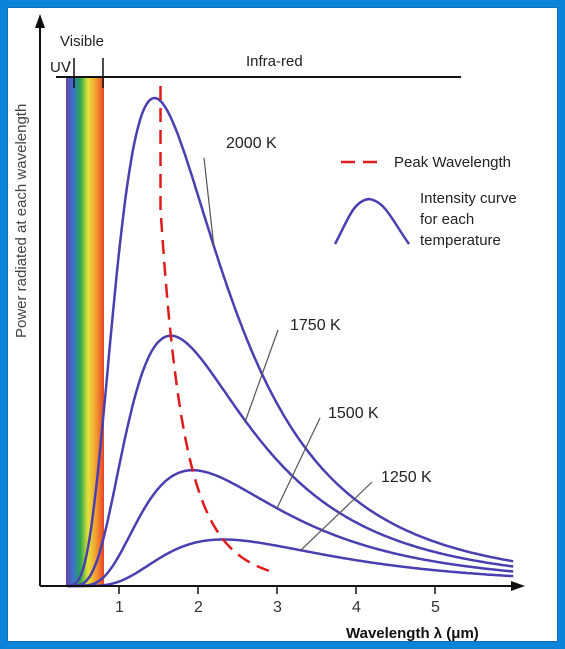  What do you see at coordinates (60, 67) in the screenshot?
I see `uv-label: UV` at bounding box center [60, 67].